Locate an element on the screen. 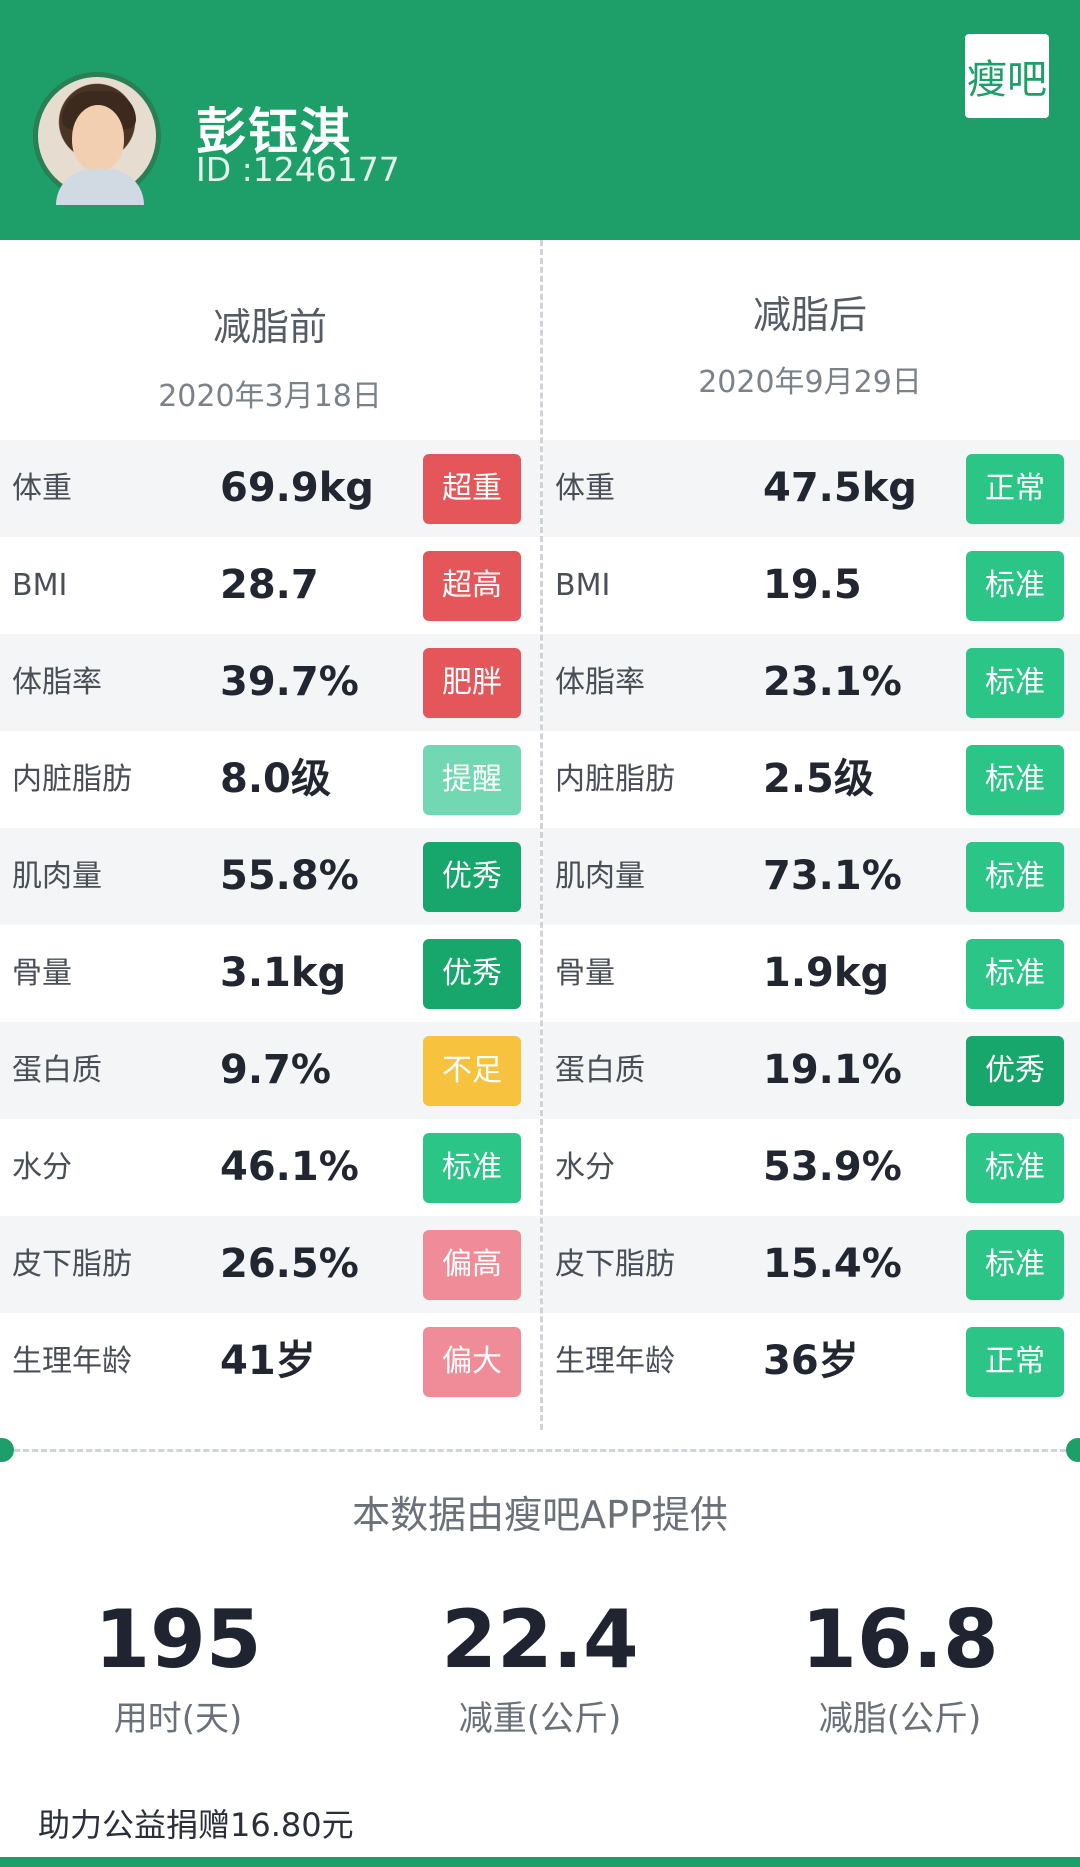 The width and height of the screenshot is (1080, 1867). metric-value: 15.4% is located at coordinates (832, 1264).